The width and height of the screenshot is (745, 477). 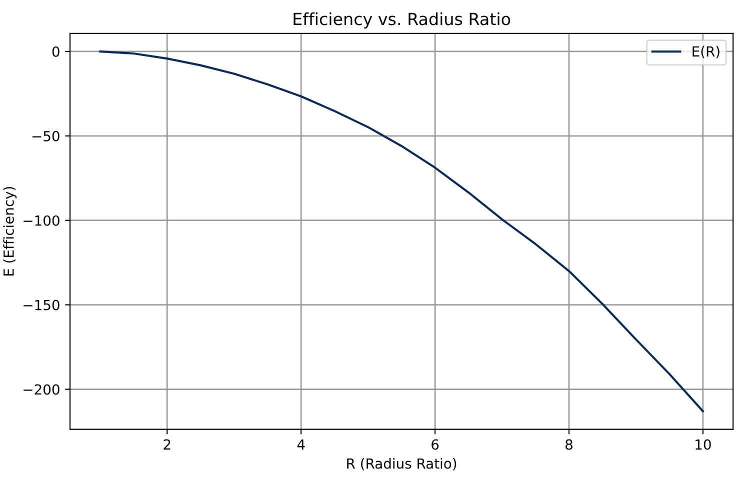 I want to click on y-axis-title: E (Efficiency), so click(x=10, y=231).